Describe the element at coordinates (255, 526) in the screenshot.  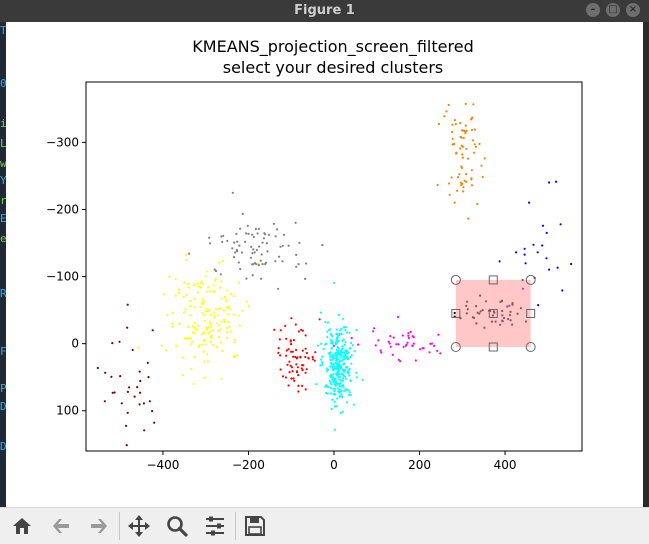
I see `save-button` at that location.